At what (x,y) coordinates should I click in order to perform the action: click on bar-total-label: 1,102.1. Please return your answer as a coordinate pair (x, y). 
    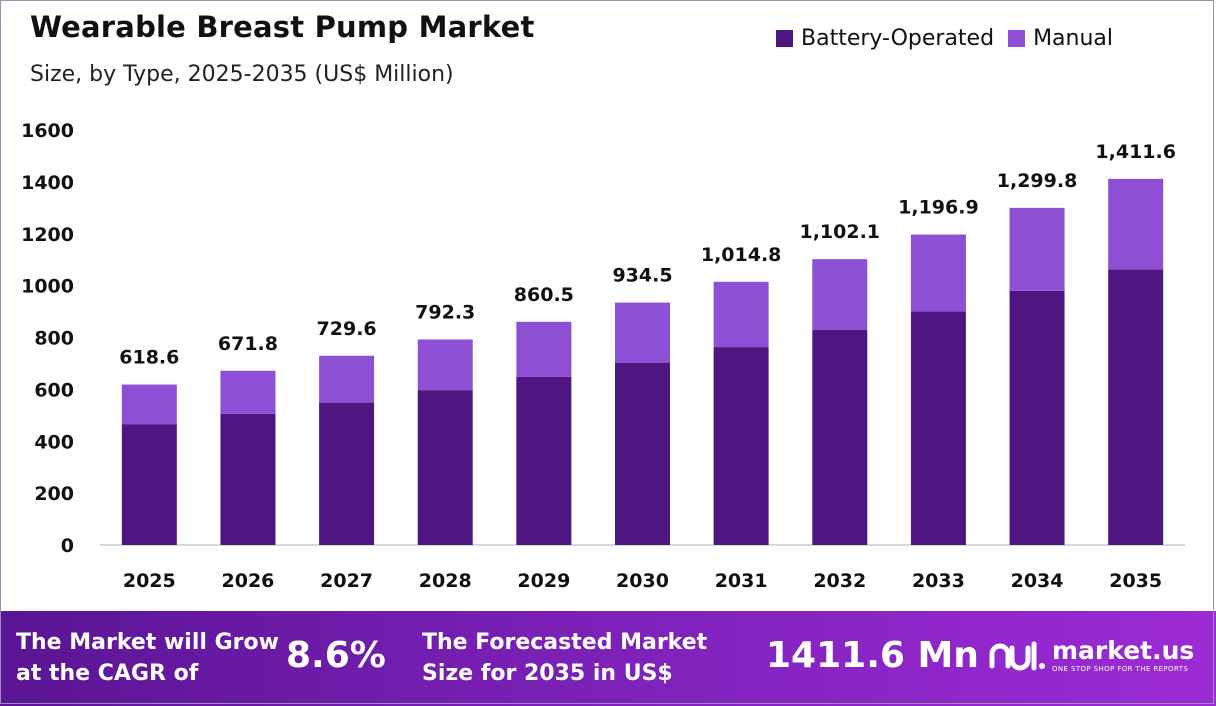
    Looking at the image, I should click on (839, 232).